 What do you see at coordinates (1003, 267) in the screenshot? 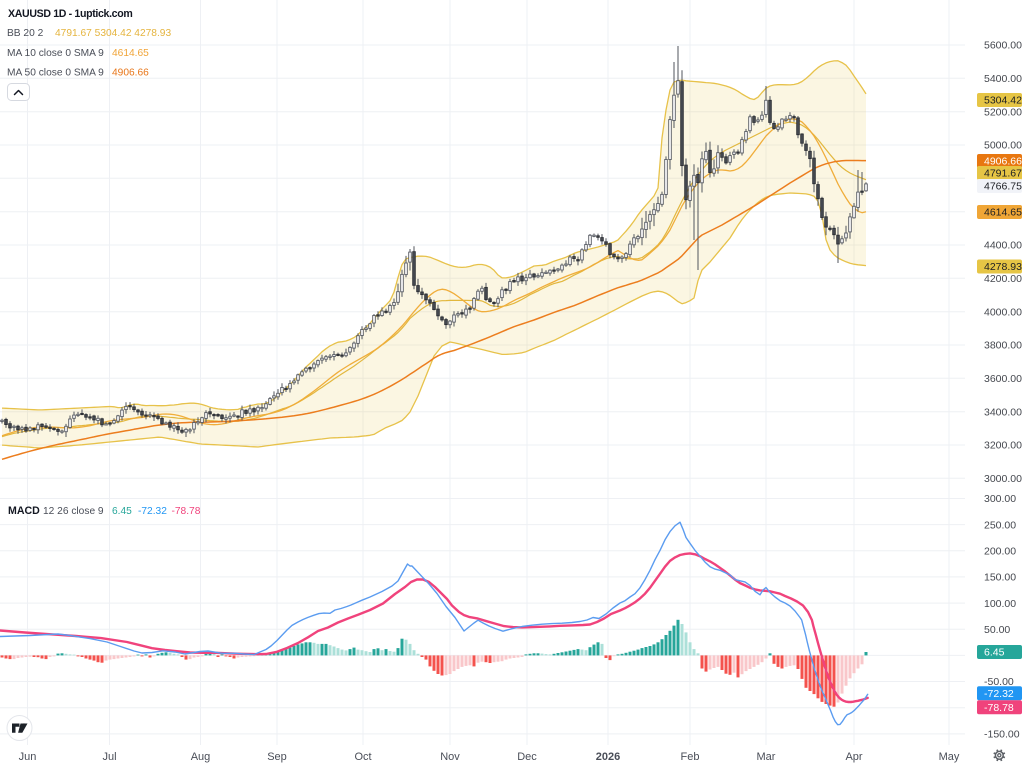
I see `svg-text: 4278.93` at bounding box center [1003, 267].